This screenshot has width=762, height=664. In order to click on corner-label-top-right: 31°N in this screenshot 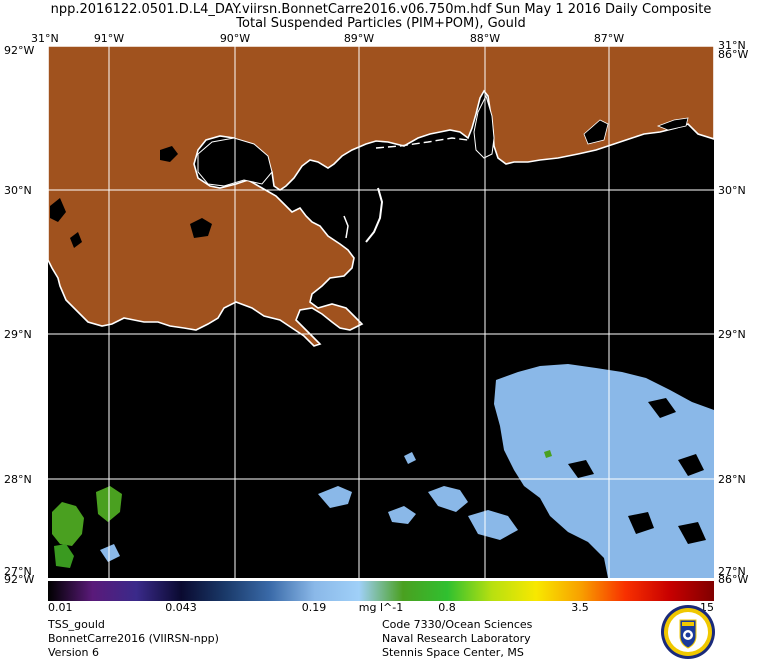, I will do `click(732, 45)`.